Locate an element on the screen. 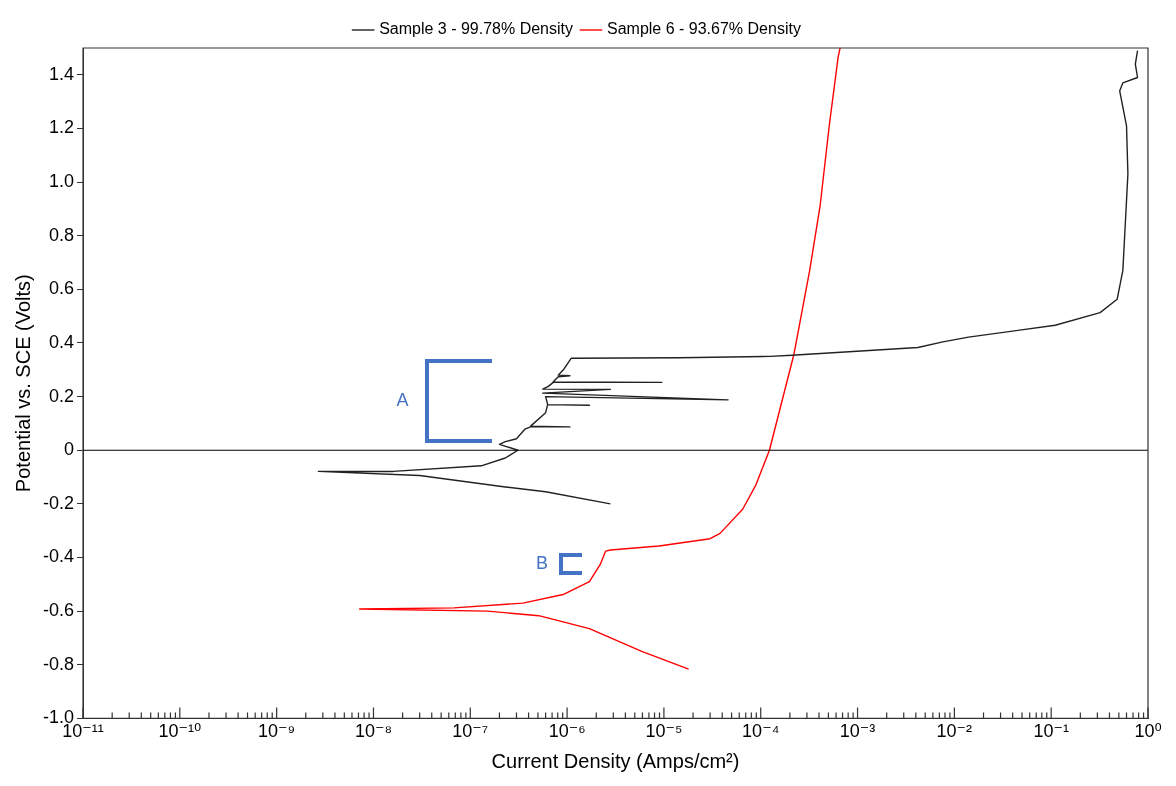 The image size is (1176, 786). y-tick-label: 0.4 is located at coordinates (61, 341).